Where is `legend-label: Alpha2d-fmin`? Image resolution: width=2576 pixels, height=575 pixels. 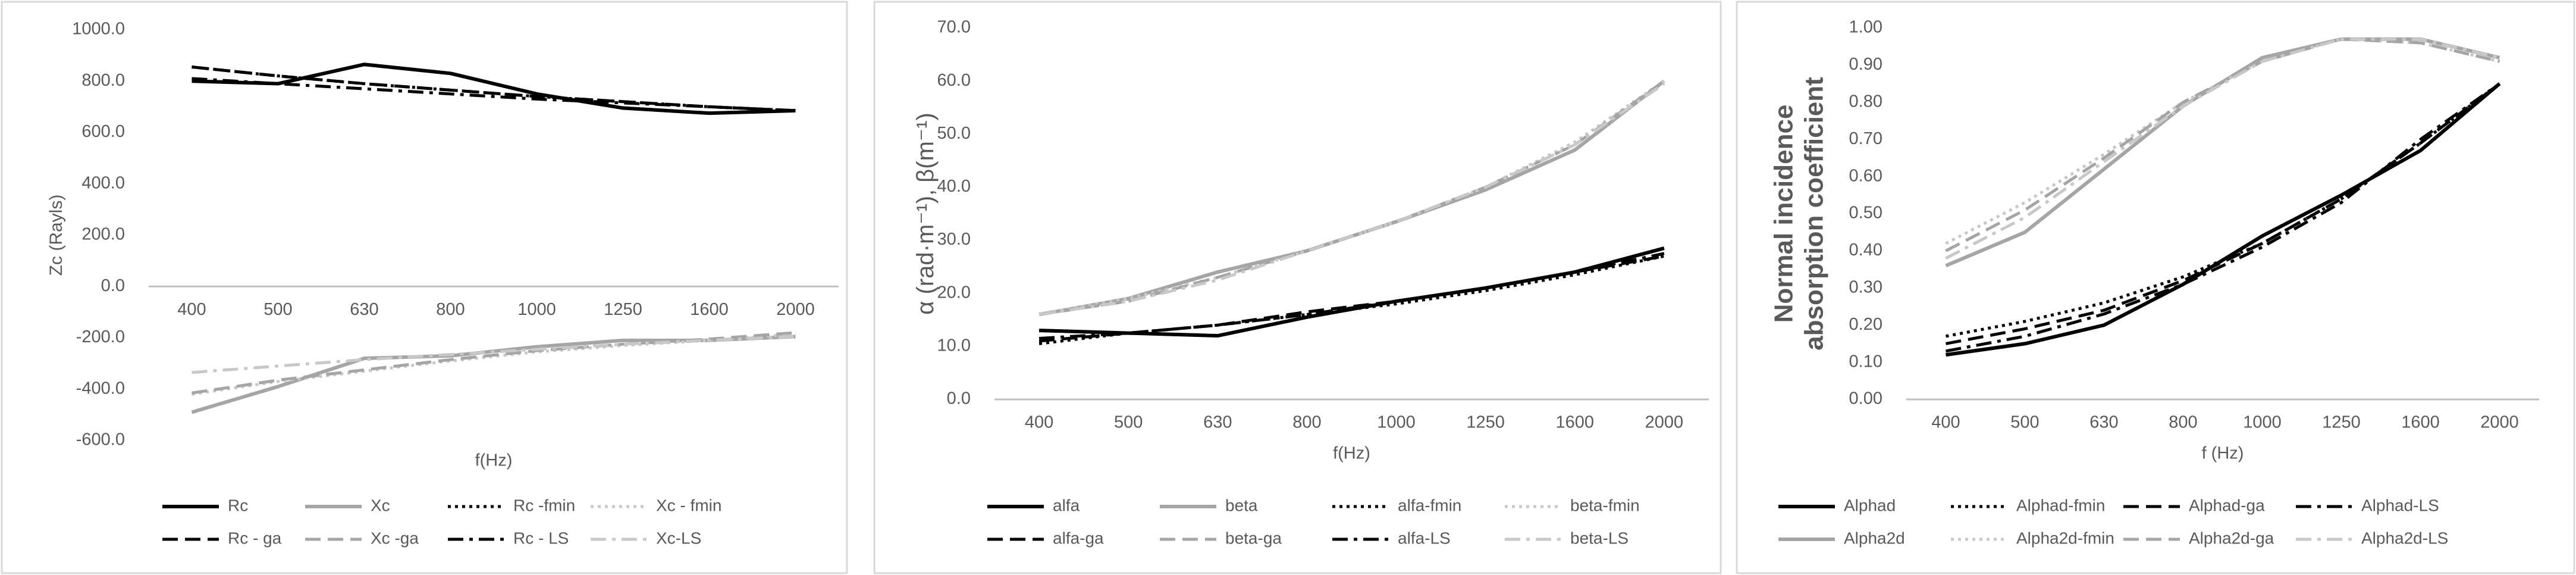
legend-label: Alpha2d-fmin is located at coordinates (2065, 538).